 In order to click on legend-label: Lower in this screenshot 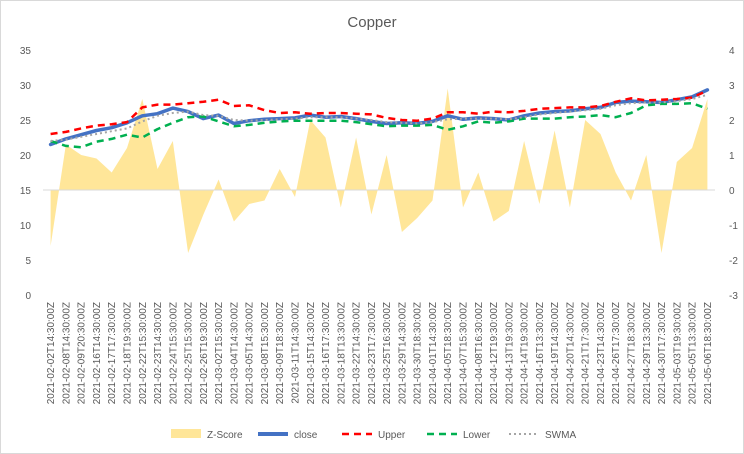, I will do `click(477, 435)`.